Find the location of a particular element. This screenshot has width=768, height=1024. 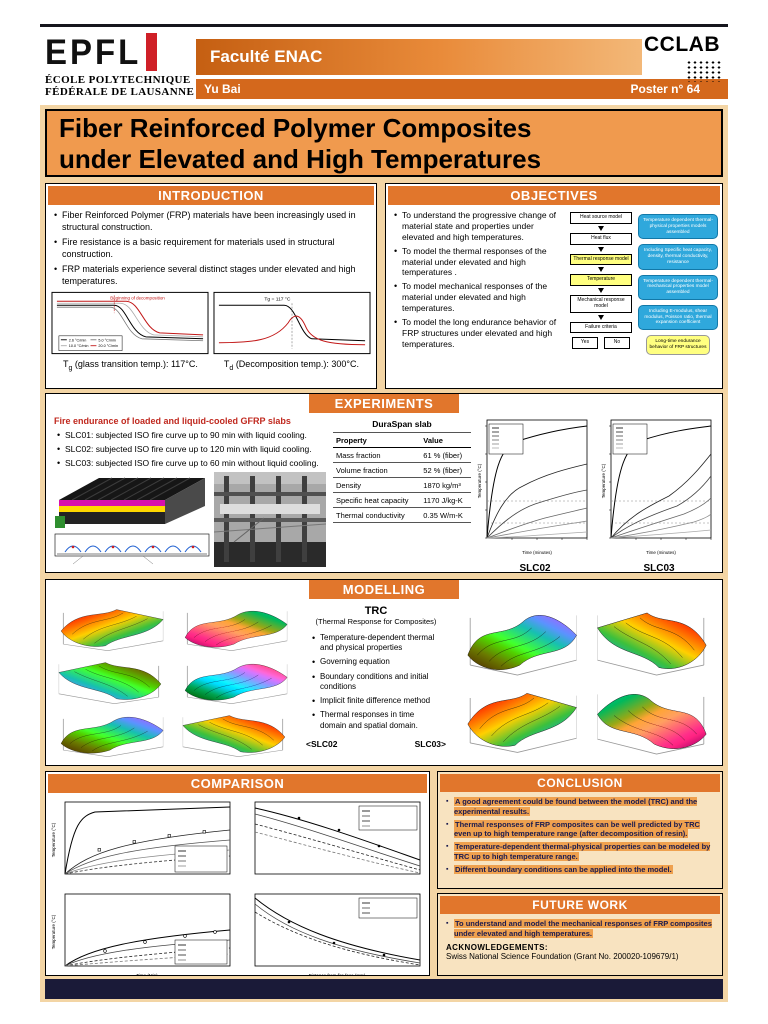

chart-annotation: Beginning of decomposition is located at coordinates (137, 297).